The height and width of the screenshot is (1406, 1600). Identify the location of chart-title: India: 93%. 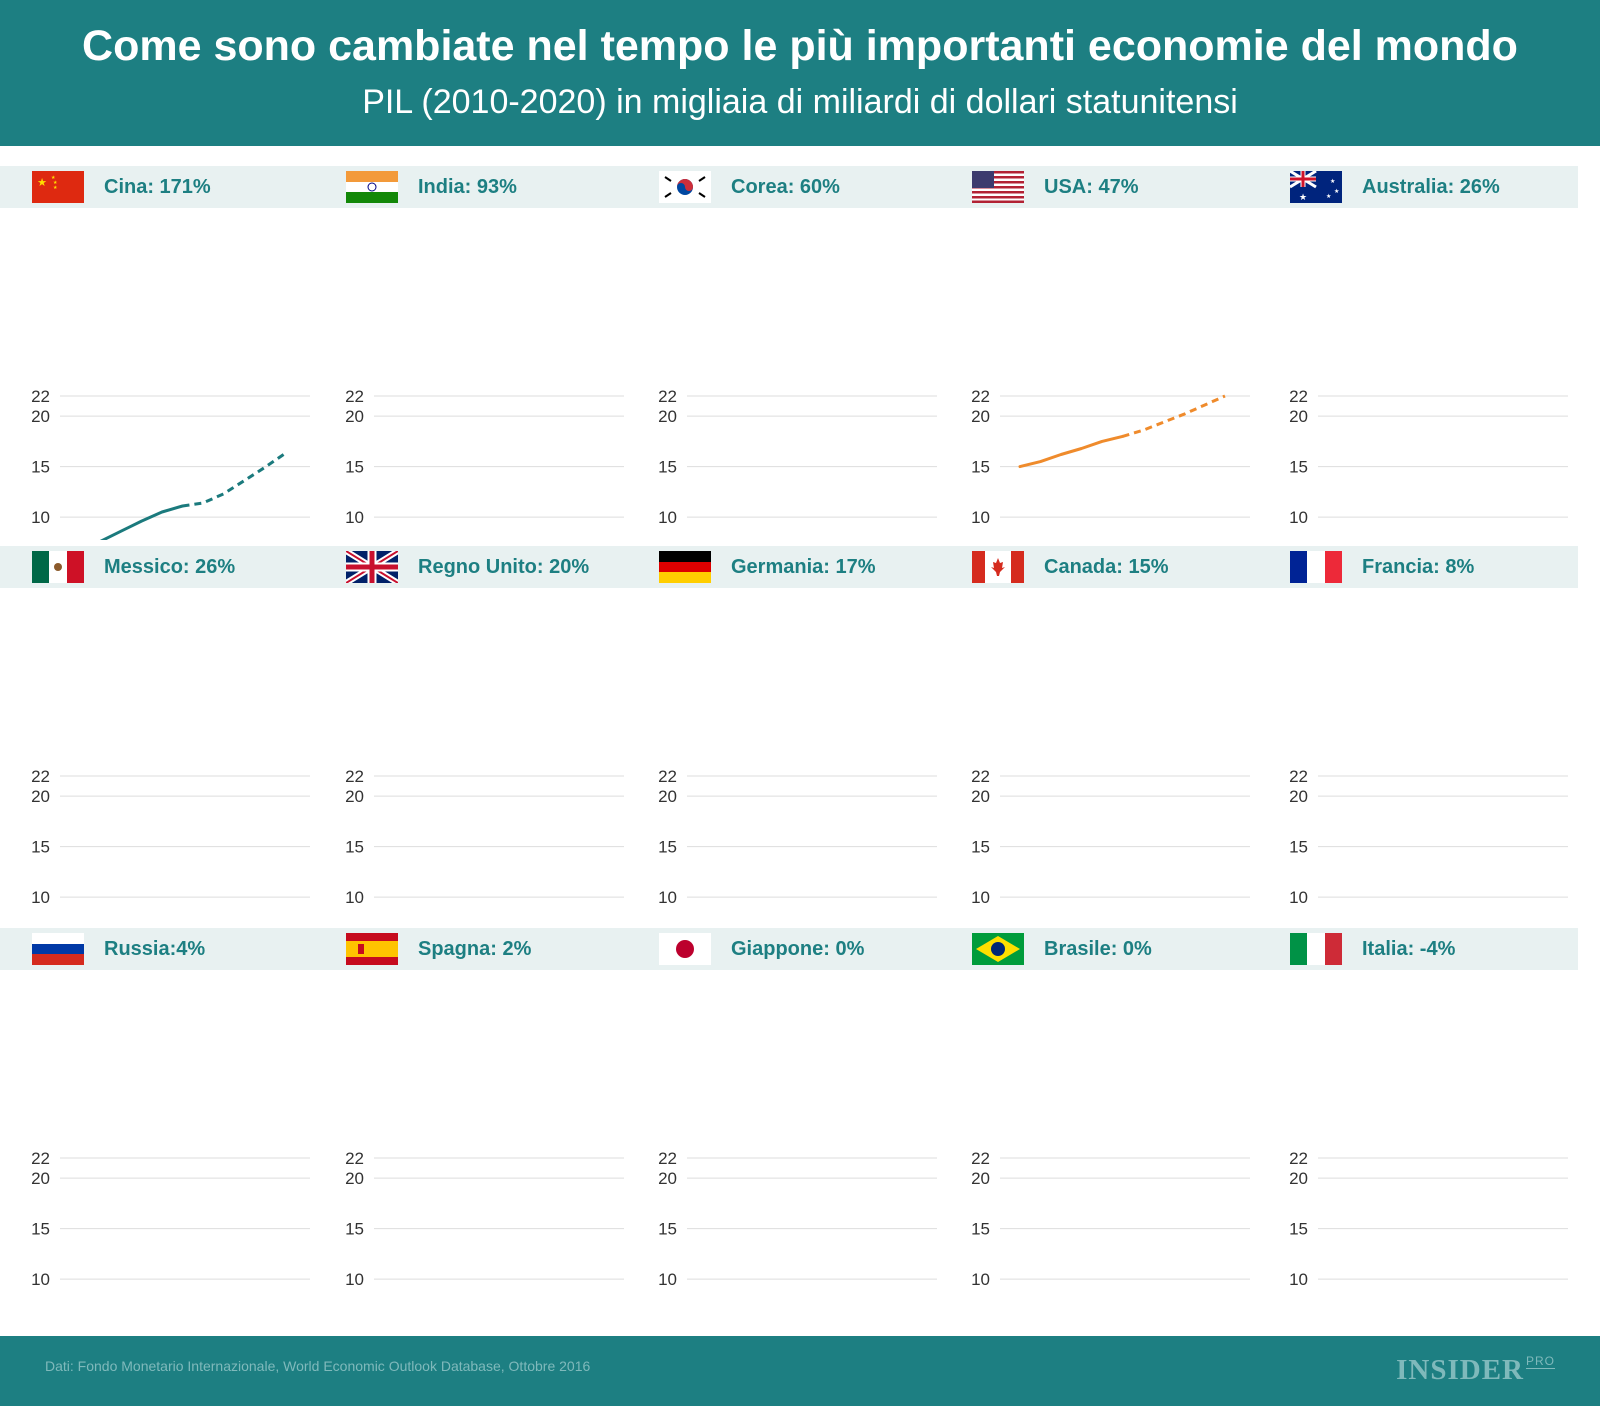
(467, 187).